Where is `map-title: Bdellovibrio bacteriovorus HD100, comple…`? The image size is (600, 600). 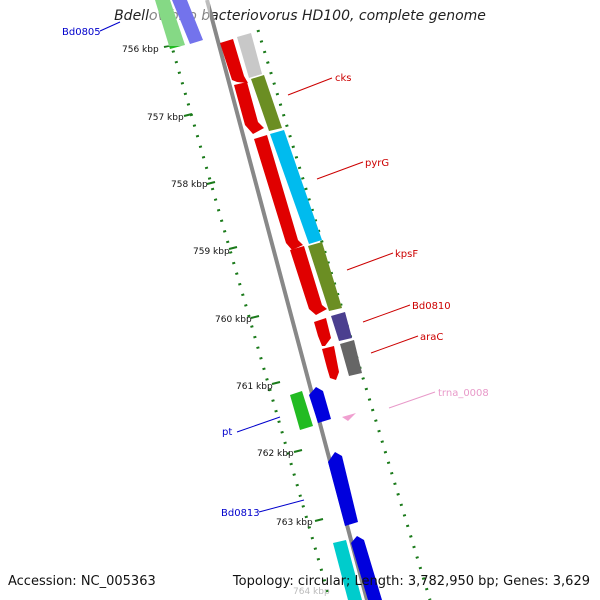 map-title: Bdellovibrio bacteriovorus HD100, comple… is located at coordinates (300, 16).